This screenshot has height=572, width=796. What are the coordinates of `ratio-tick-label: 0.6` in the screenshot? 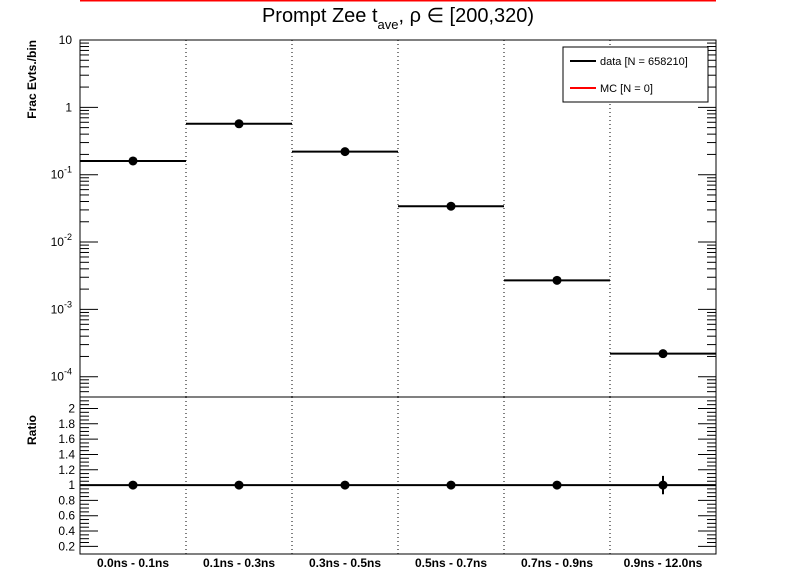 It's located at (66, 516).